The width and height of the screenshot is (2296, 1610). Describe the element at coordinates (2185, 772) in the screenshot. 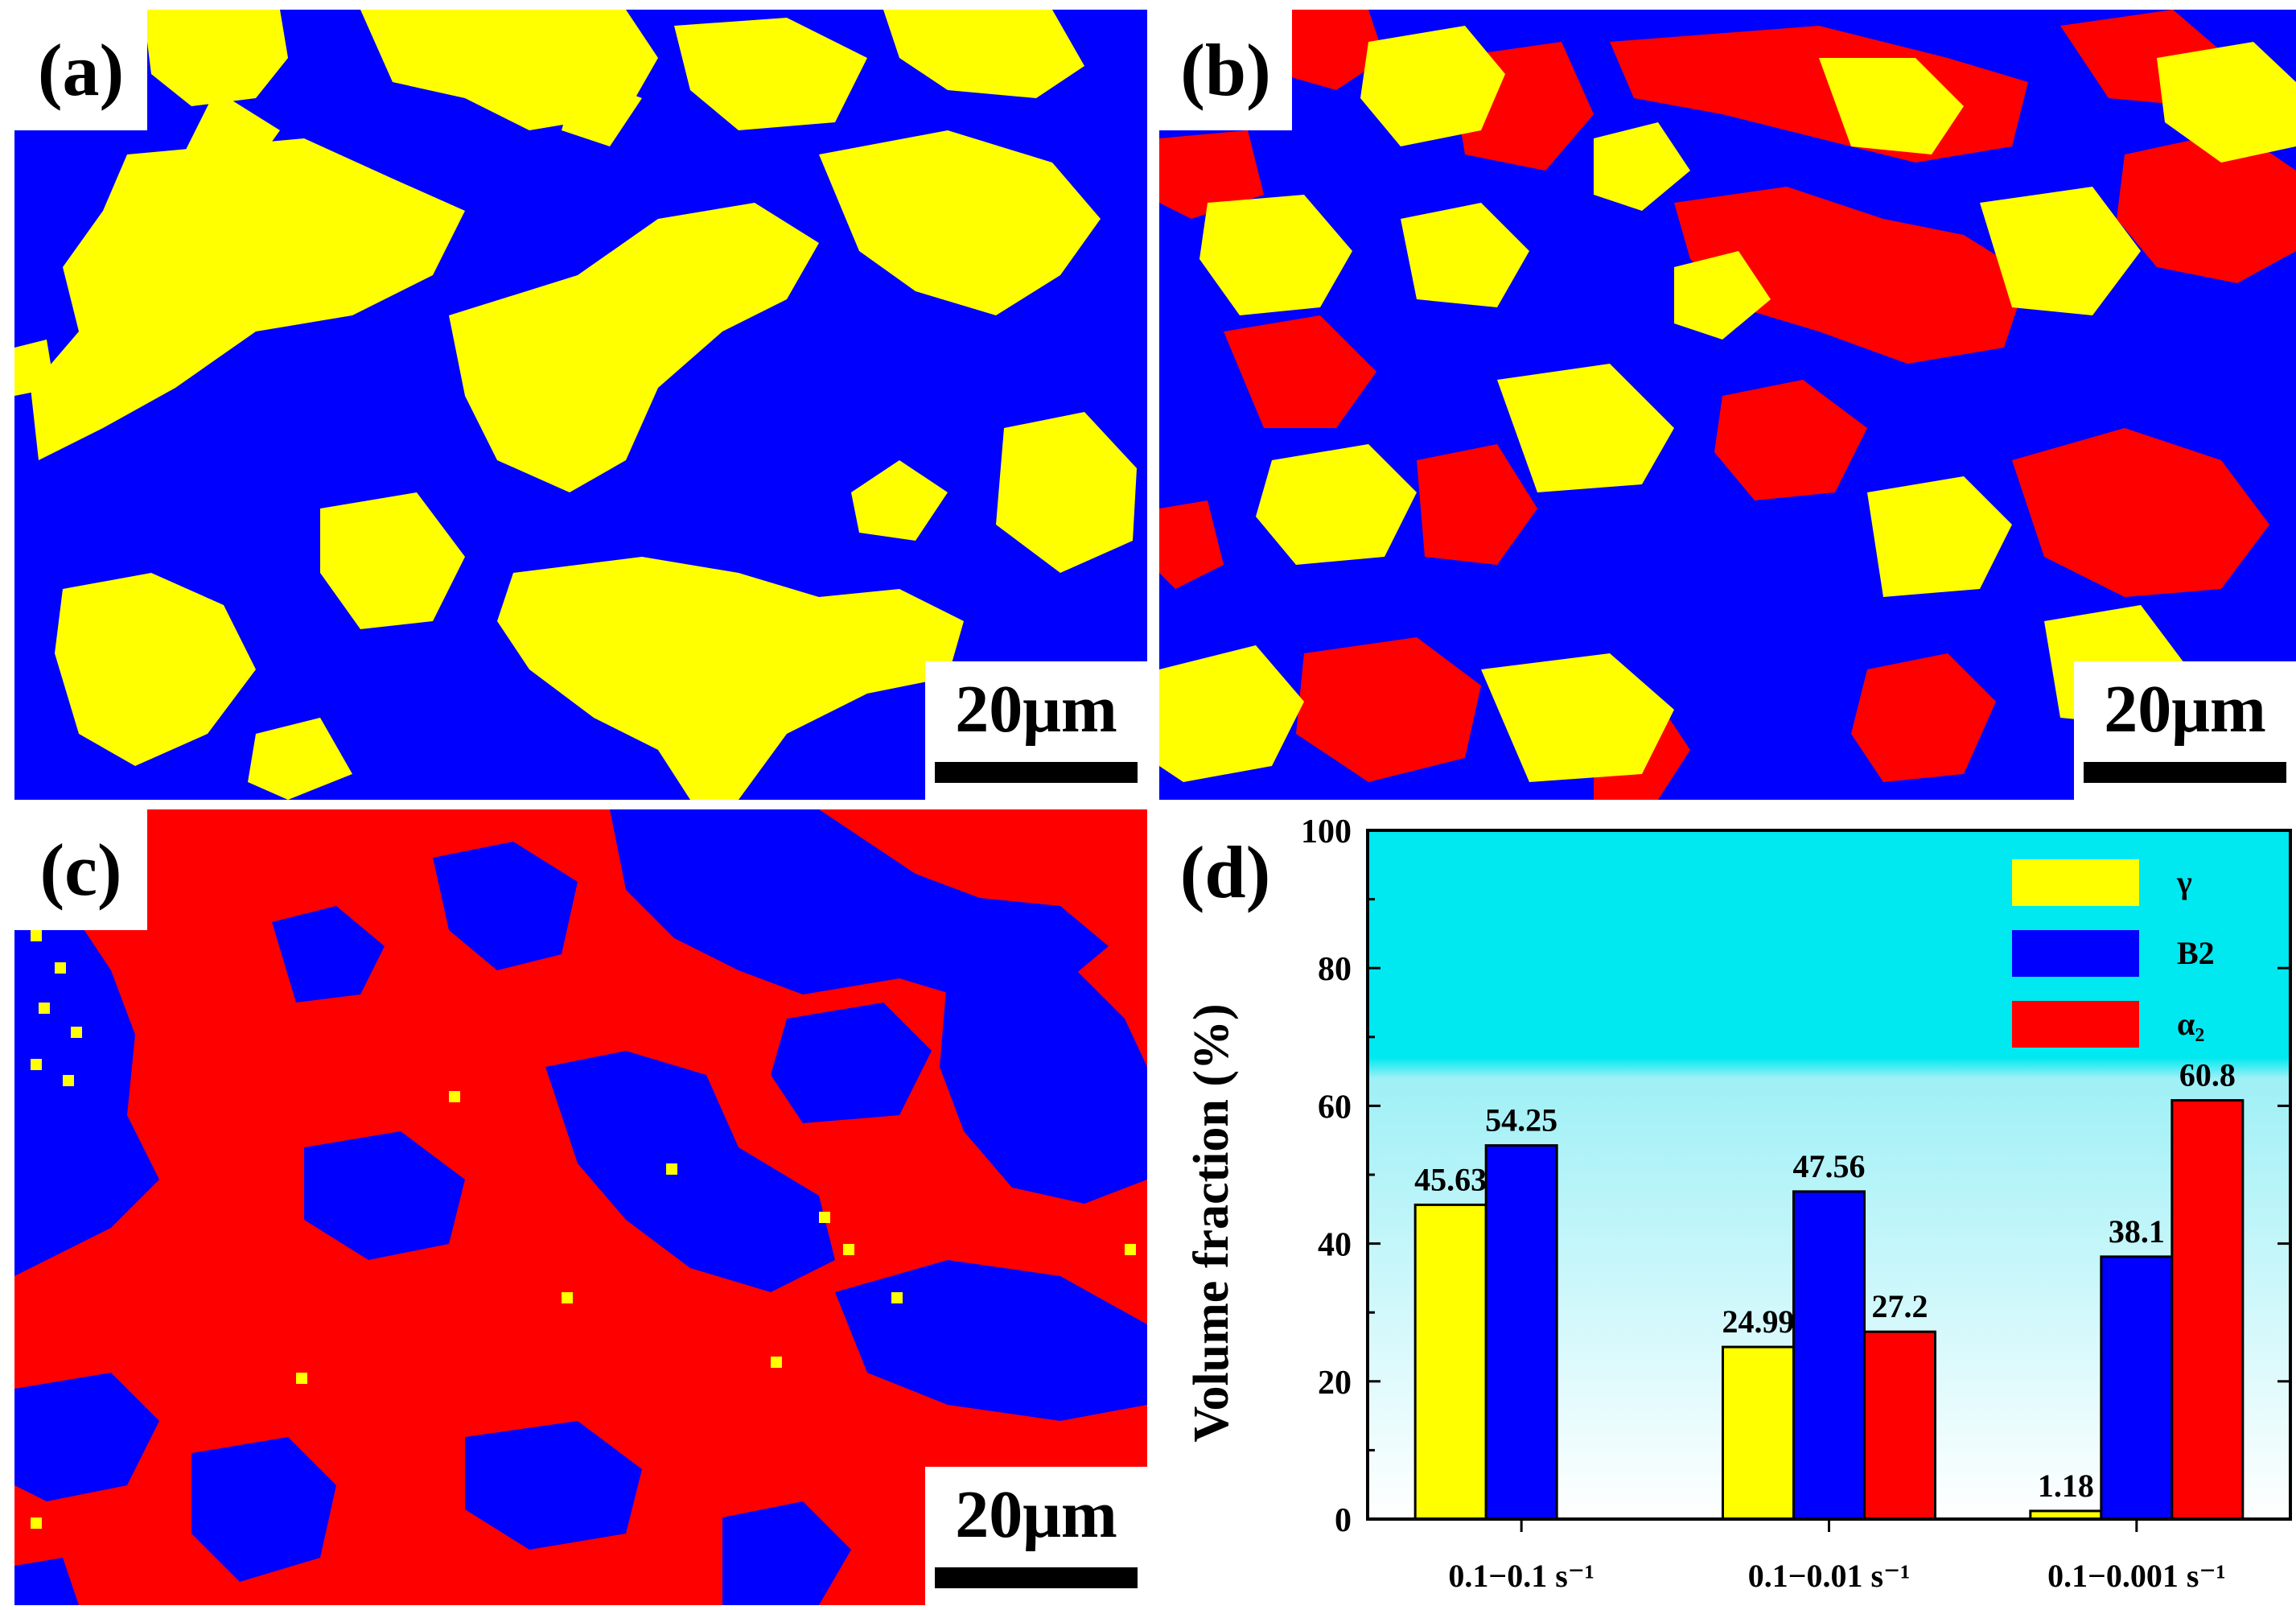

I see `scale-bar-b-line` at that location.